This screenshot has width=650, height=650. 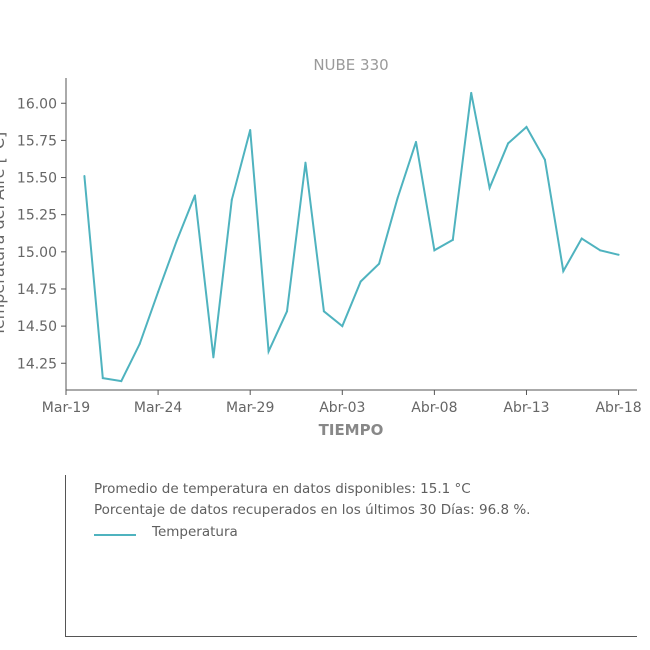 What do you see at coordinates (4, 234) in the screenshot?
I see `y-axis-label: Temperatura del Aire [°C]` at bounding box center [4, 234].